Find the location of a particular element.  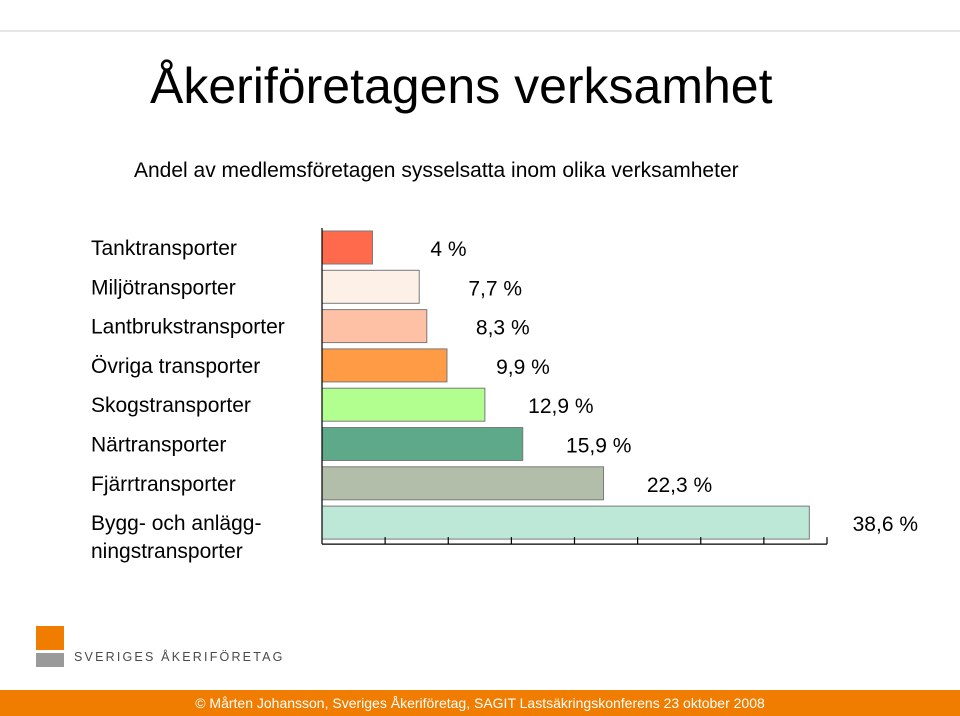

category-label-5: Närtransporter is located at coordinates (158, 445).